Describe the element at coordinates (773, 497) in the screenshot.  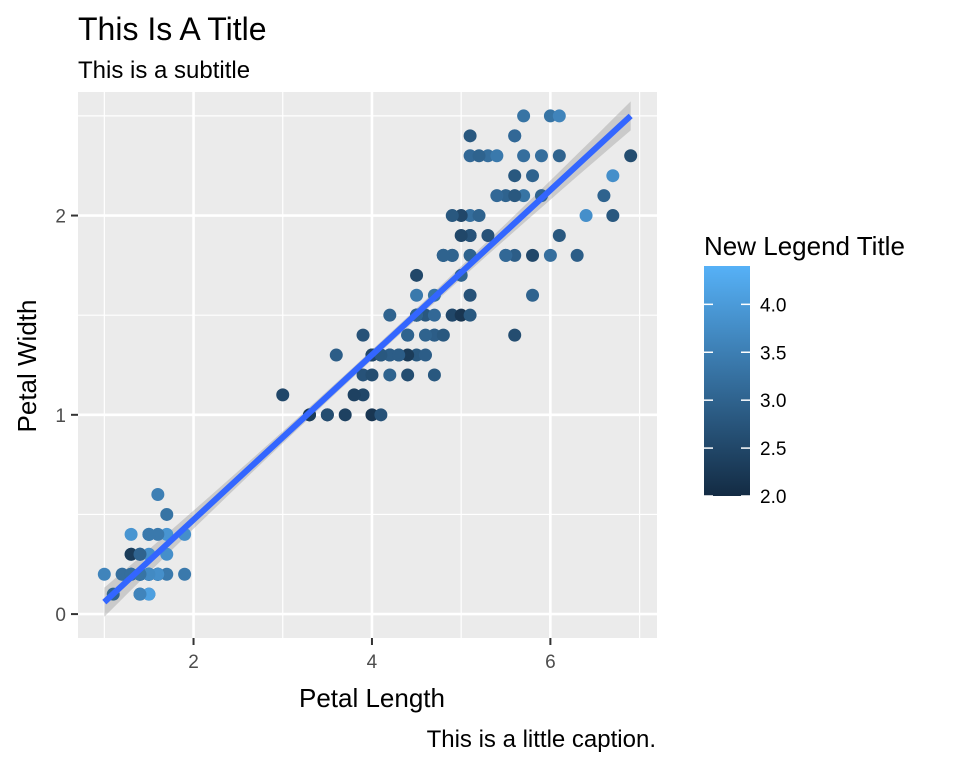
I see `colorbar-label: 2.0` at that location.